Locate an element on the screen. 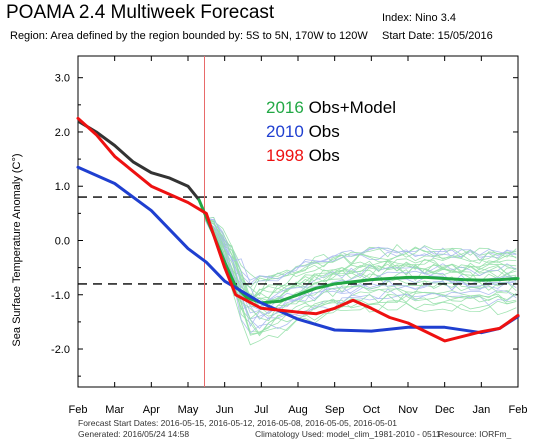  y-tick-label: 2.0 is located at coordinates (62, 133).